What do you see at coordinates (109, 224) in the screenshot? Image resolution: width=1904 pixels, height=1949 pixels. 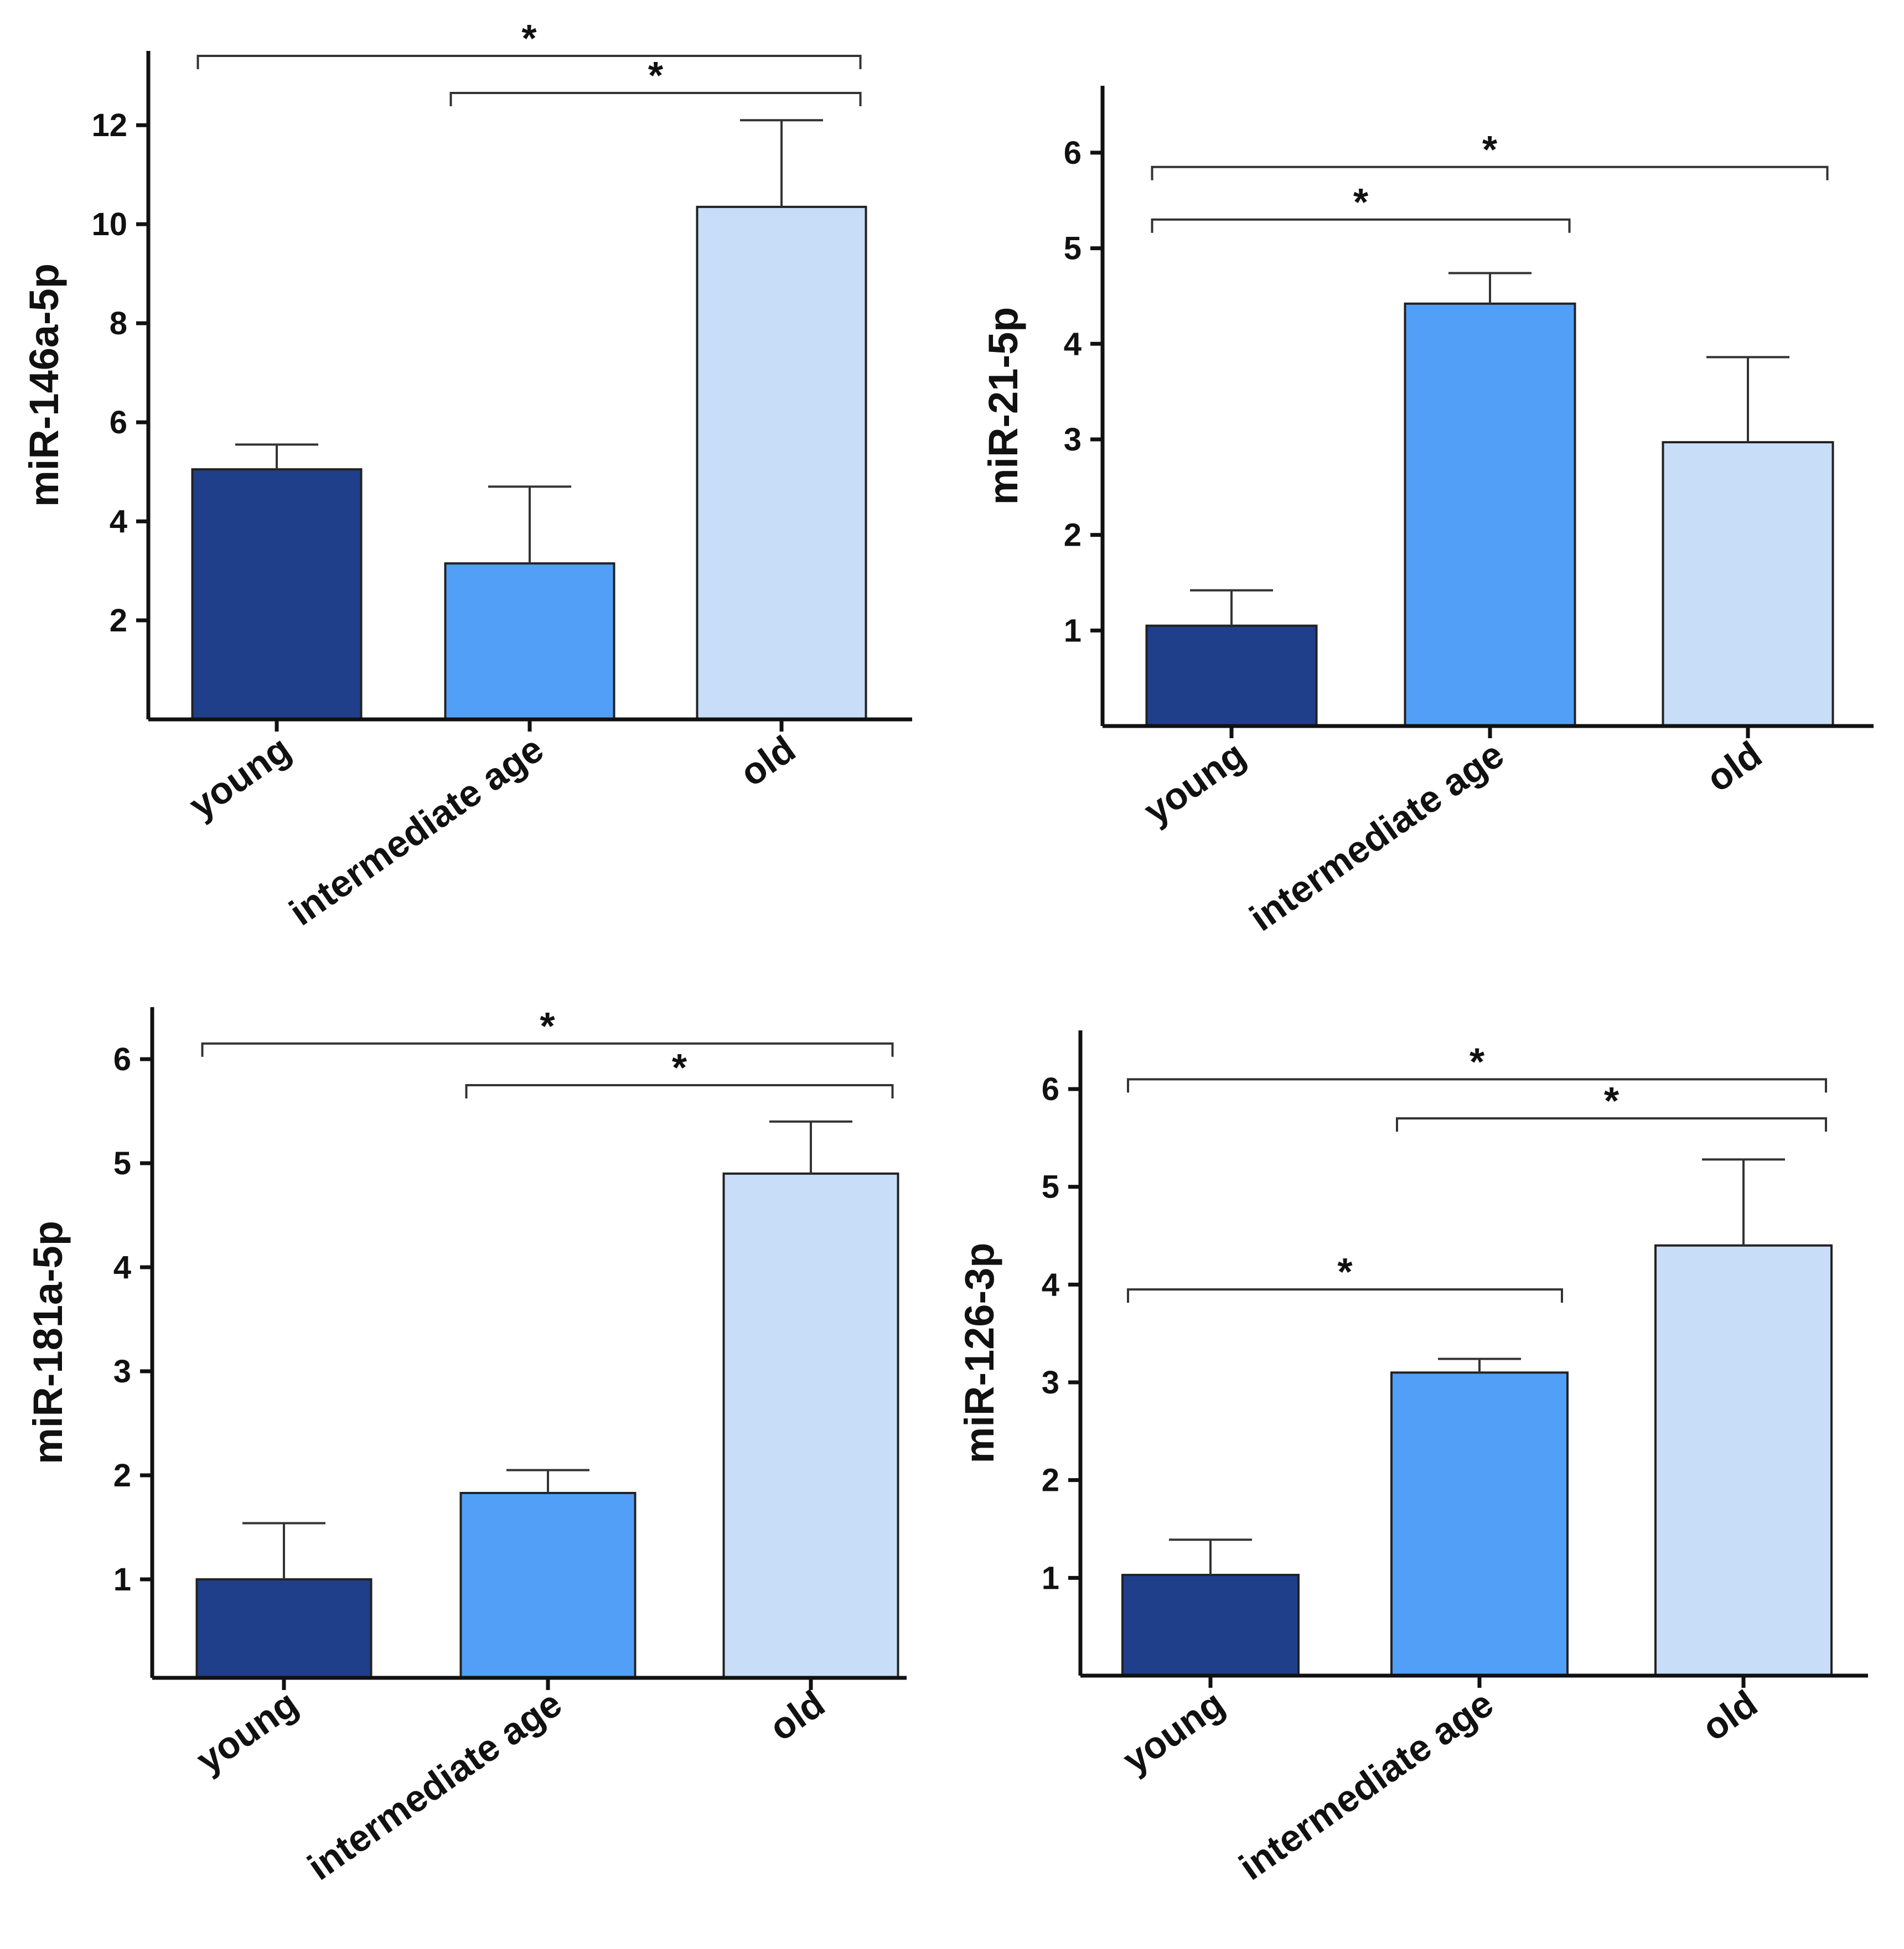 I see `y-tick-label: 10` at bounding box center [109, 224].